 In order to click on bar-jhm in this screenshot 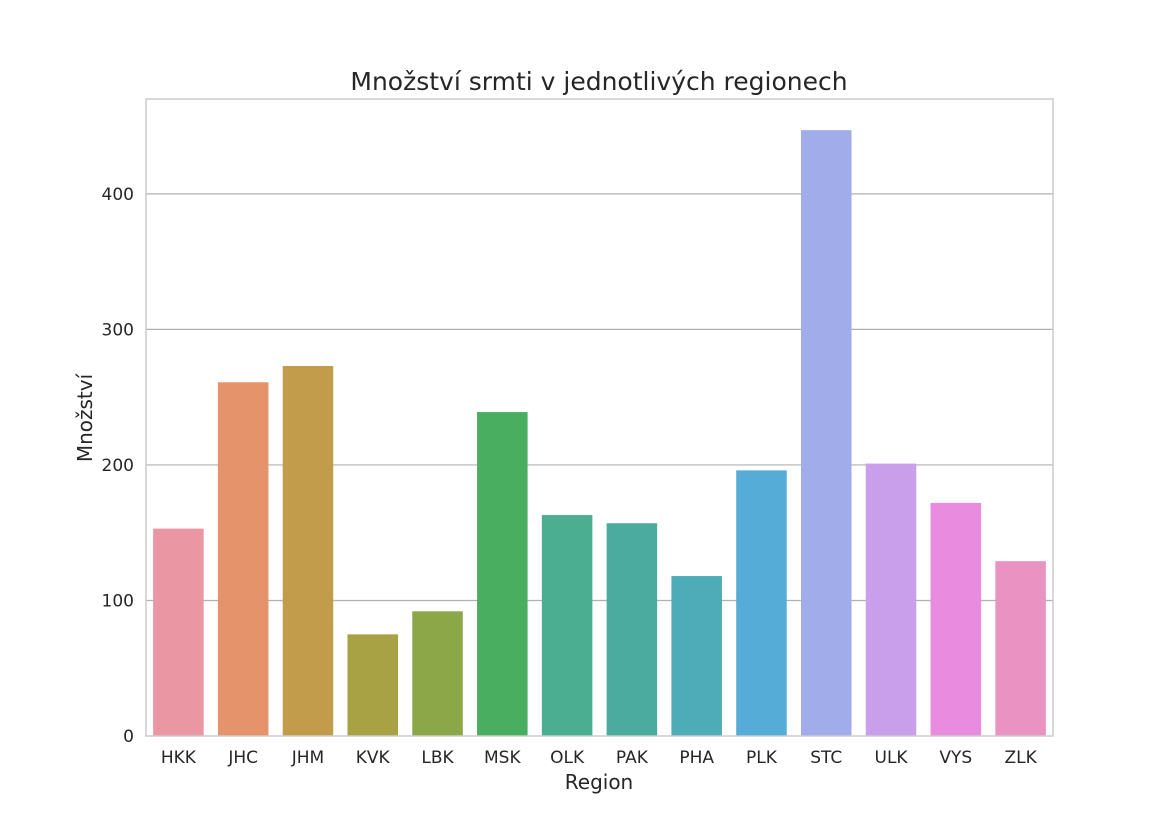, I will do `click(308, 550)`.